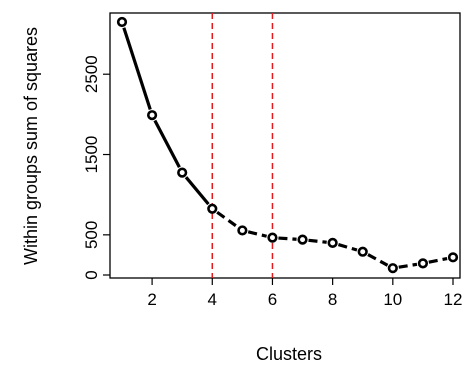 This screenshot has width=465, height=370. I want to click on reference-lines, so click(242, 145).